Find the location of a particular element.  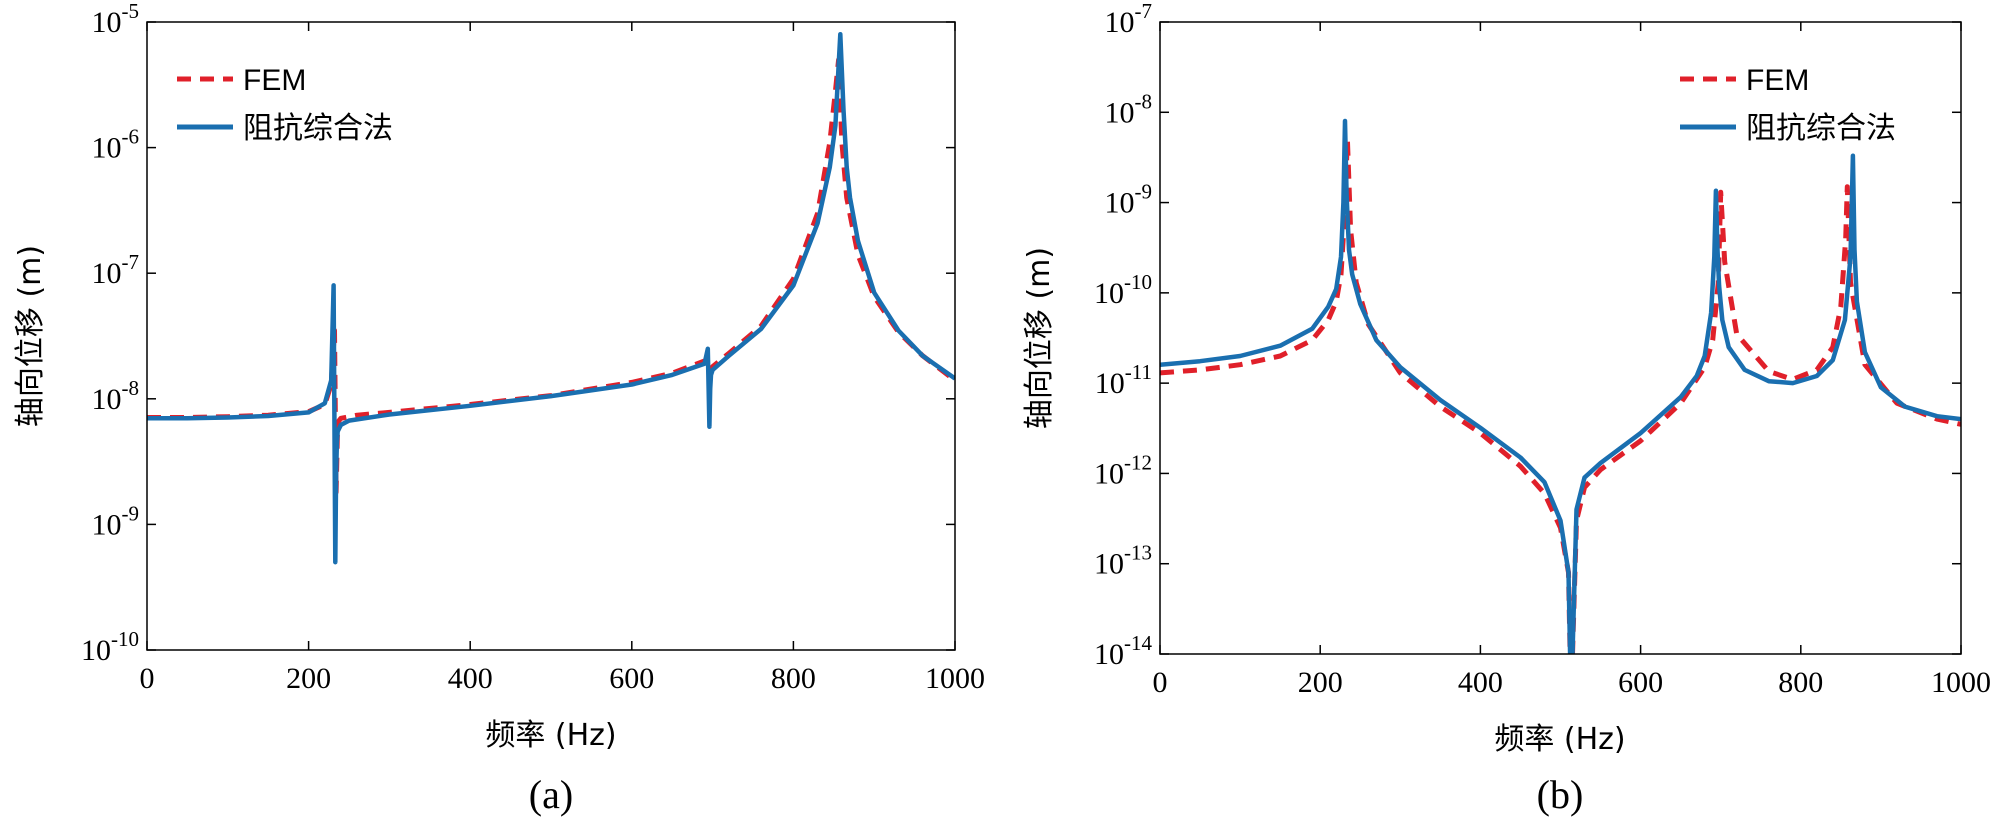

panel-b-x-tick-label: 600 is located at coordinates (1640, 682).